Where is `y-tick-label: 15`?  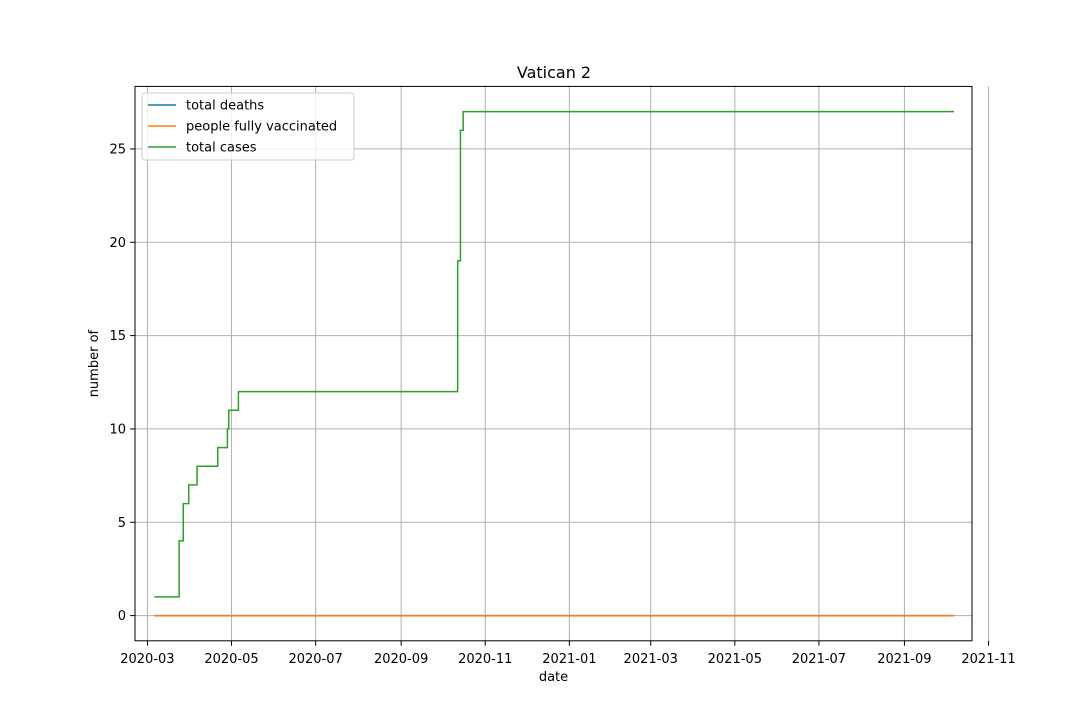
y-tick-label: 15 is located at coordinates (117, 336).